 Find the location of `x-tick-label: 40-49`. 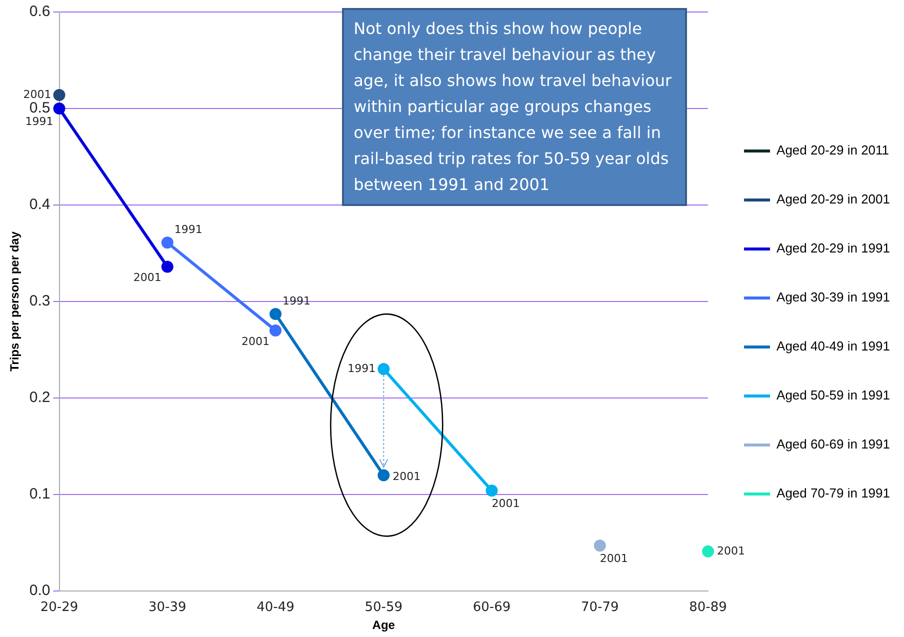

x-tick-label: 40-49 is located at coordinates (275, 608).